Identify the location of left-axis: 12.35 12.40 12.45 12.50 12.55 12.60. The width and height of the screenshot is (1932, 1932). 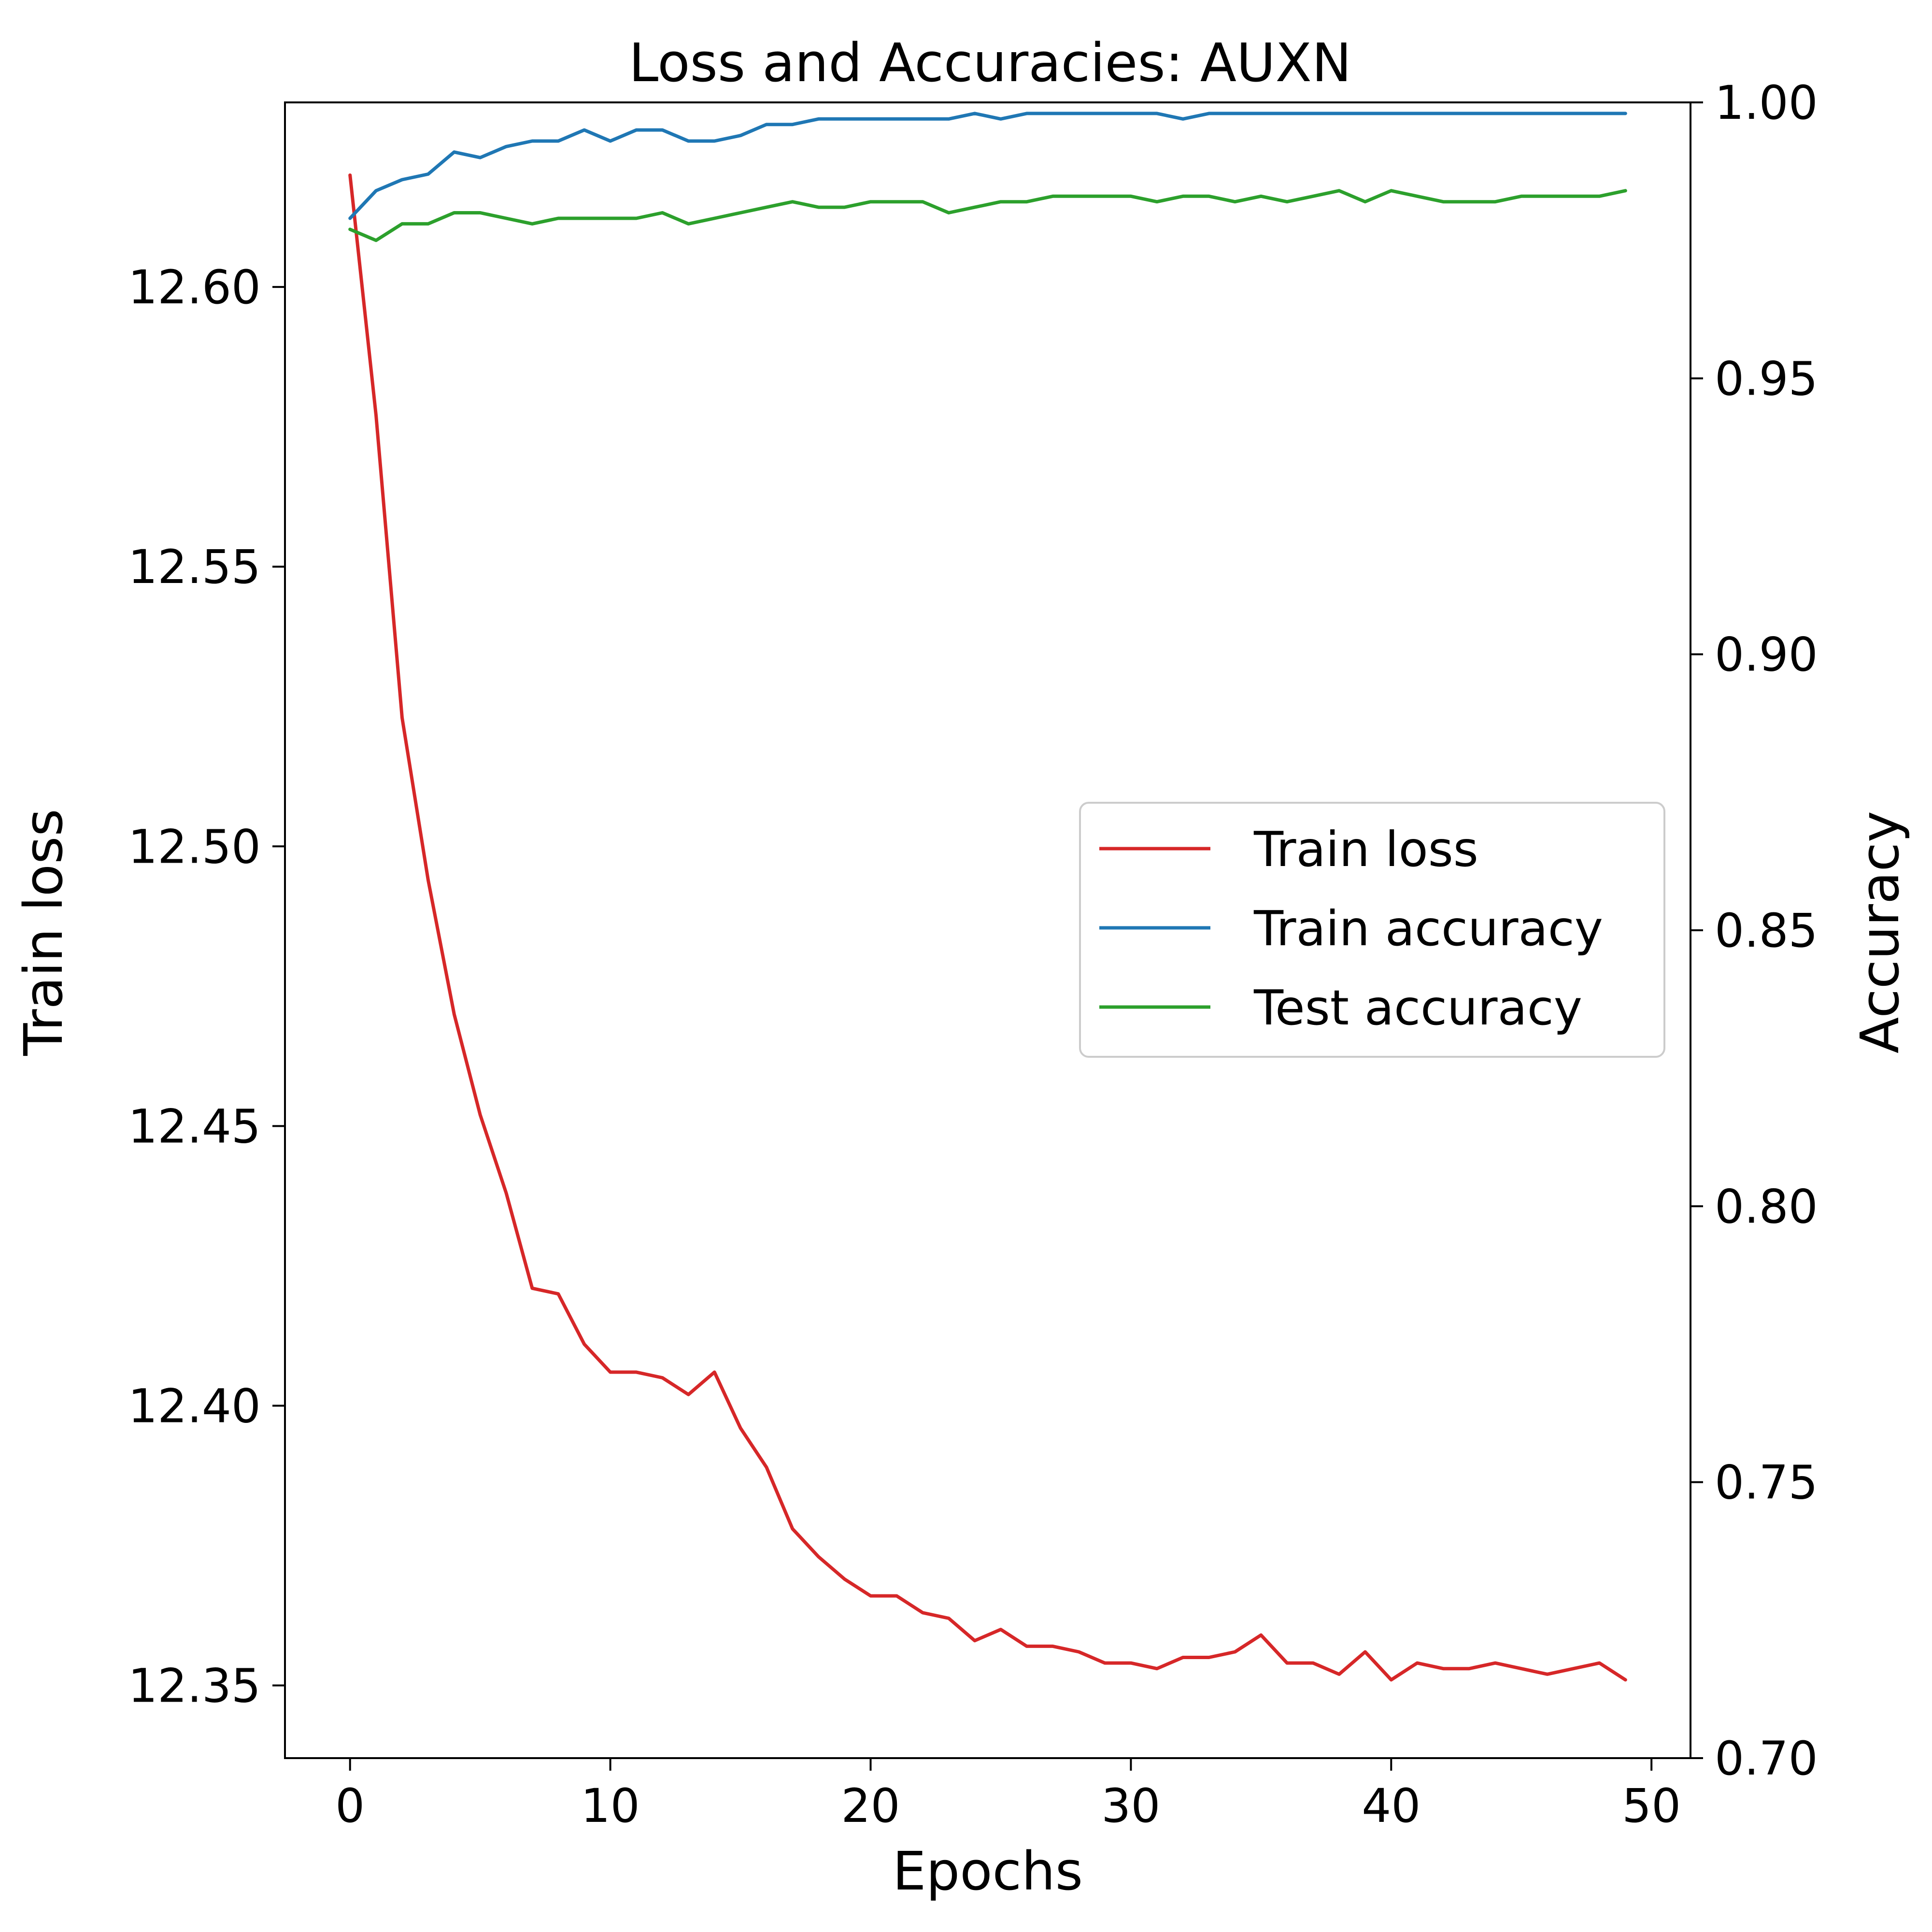
(206, 986).